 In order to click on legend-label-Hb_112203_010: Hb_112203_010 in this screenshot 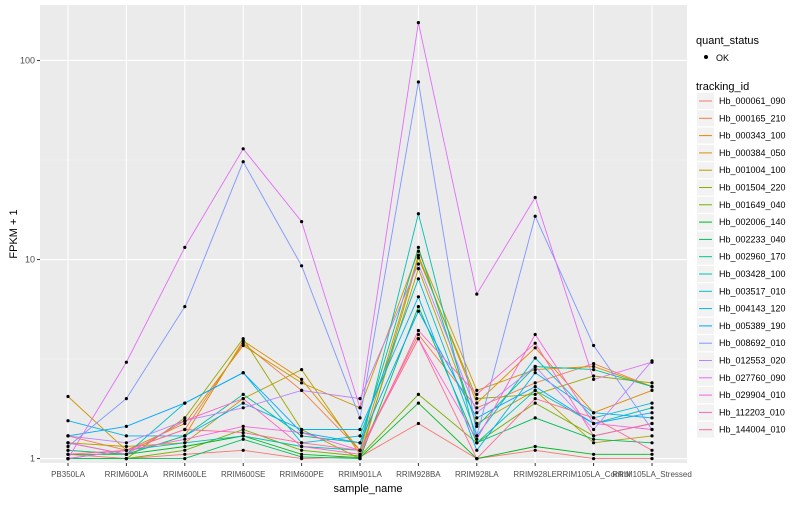, I will do `click(752, 412)`.